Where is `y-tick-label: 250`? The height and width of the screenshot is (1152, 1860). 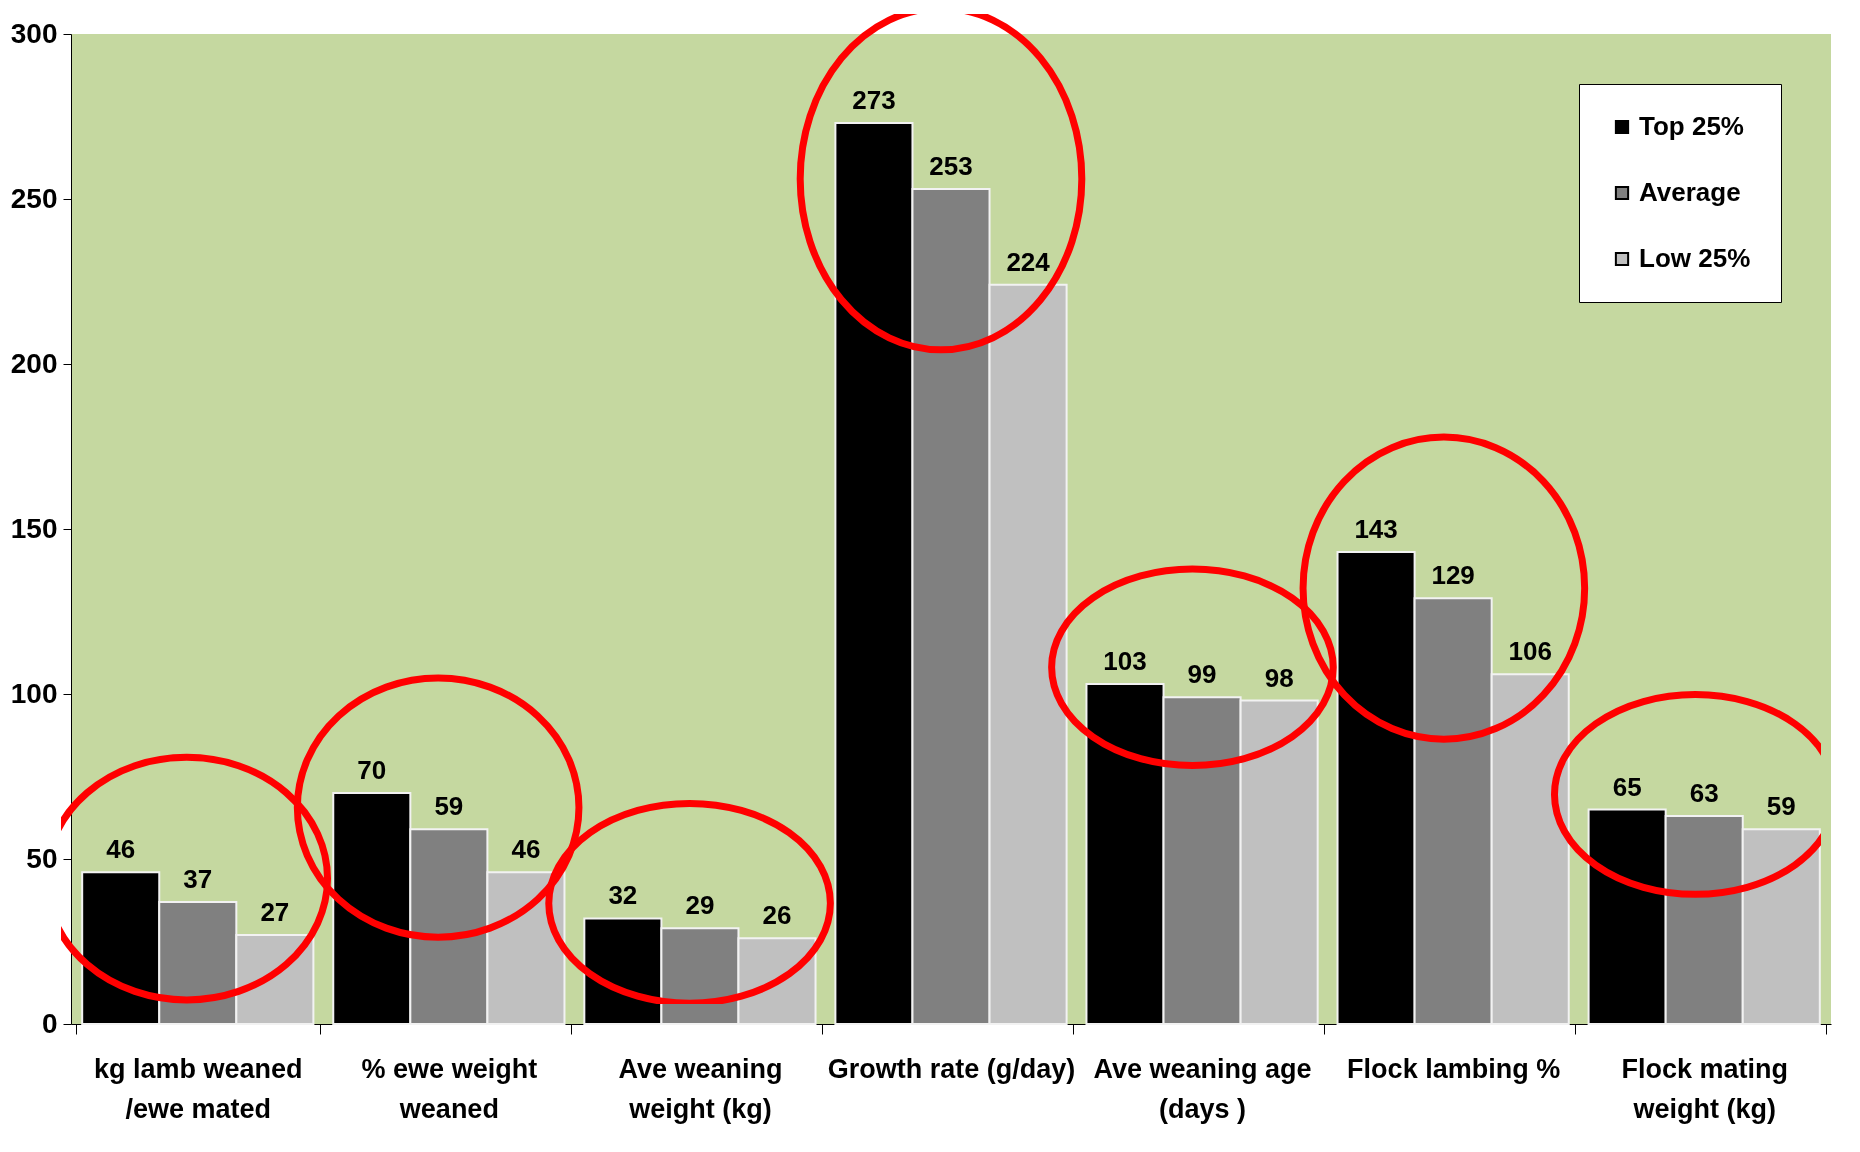 y-tick-label: 250 is located at coordinates (34, 198).